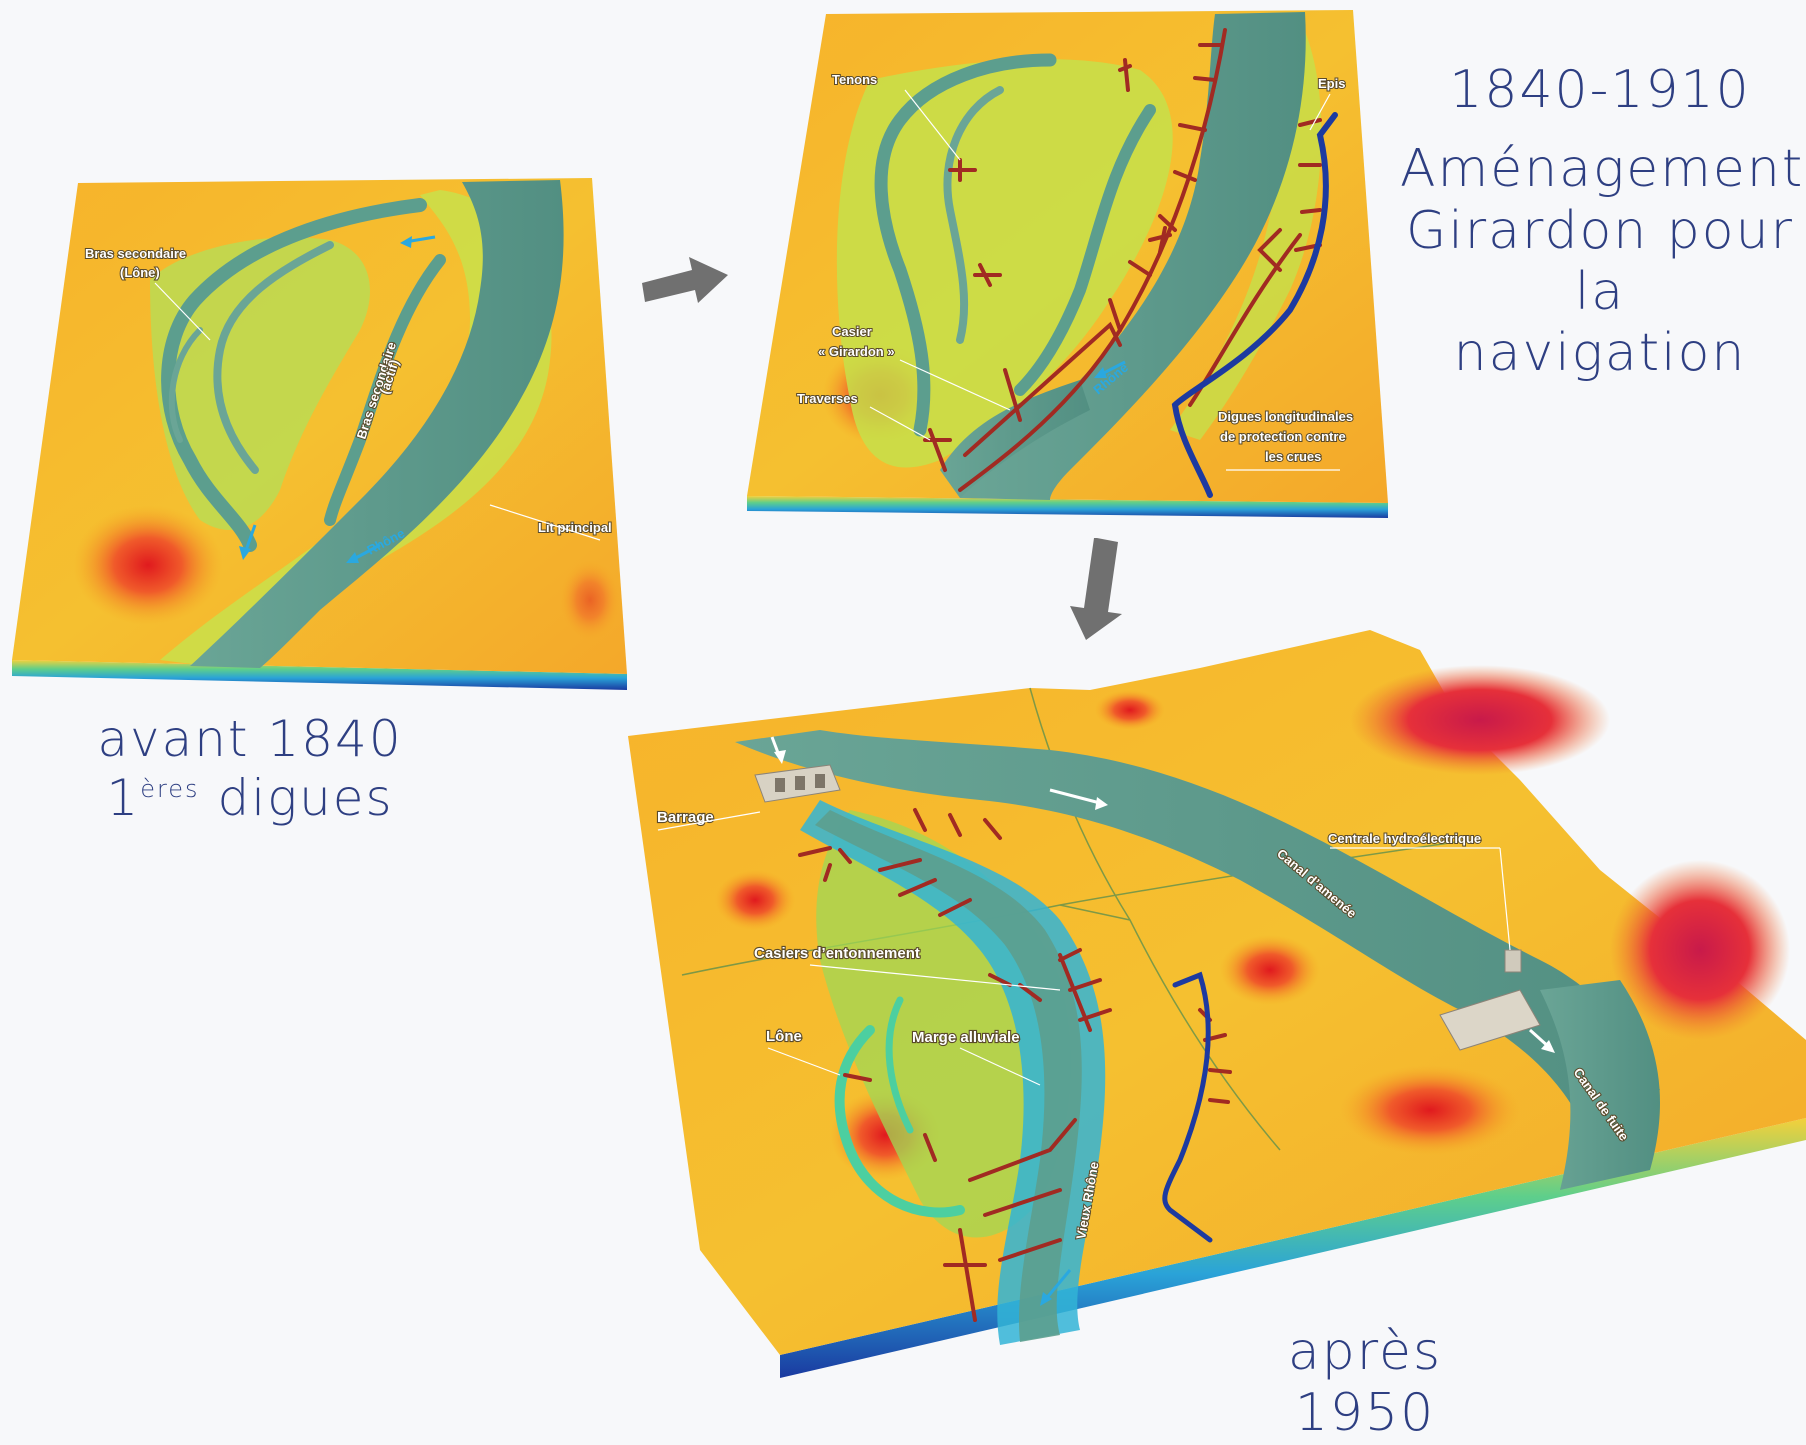 This screenshot has height=1445, width=1806. Describe the element at coordinates (135, 253) in the screenshot. I see `label-bras-secondaire-lone-1: Bras secondaire` at that location.